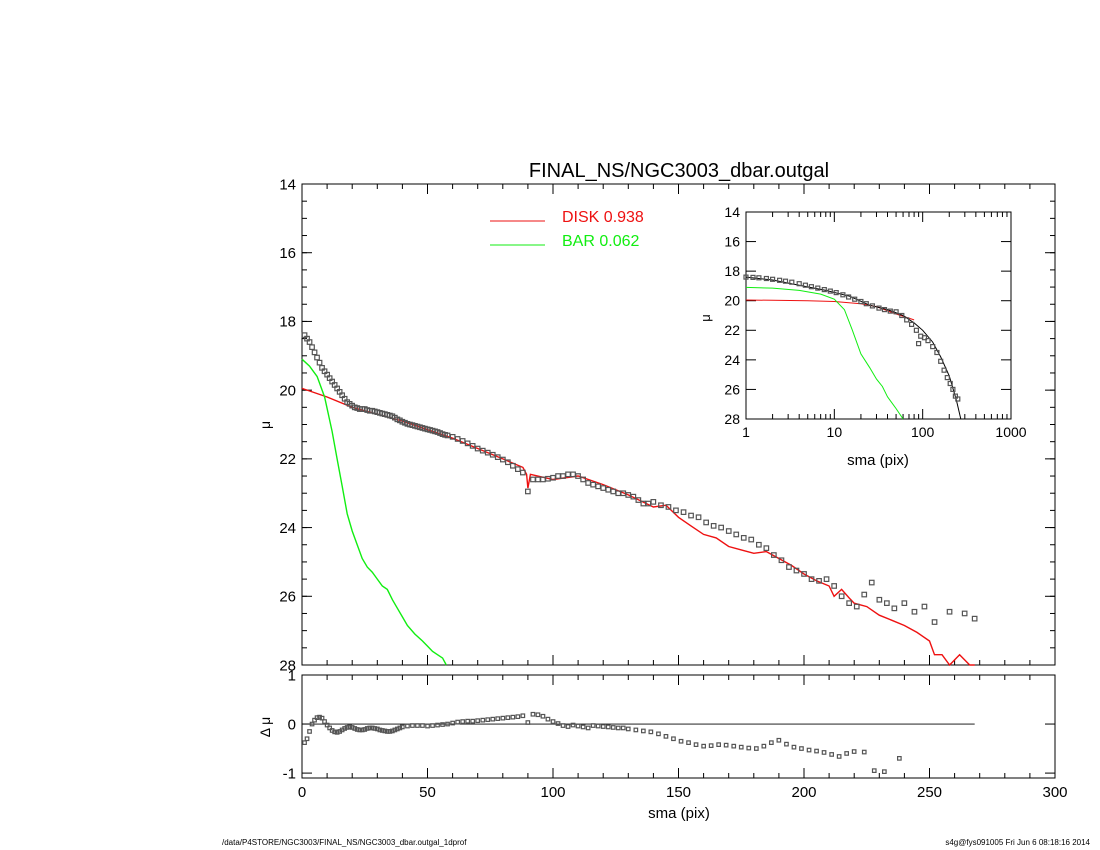 The height and width of the screenshot is (850, 1100). Describe the element at coordinates (1010, 432) in the screenshot. I see `inset-xtick-label: 1000` at that location.